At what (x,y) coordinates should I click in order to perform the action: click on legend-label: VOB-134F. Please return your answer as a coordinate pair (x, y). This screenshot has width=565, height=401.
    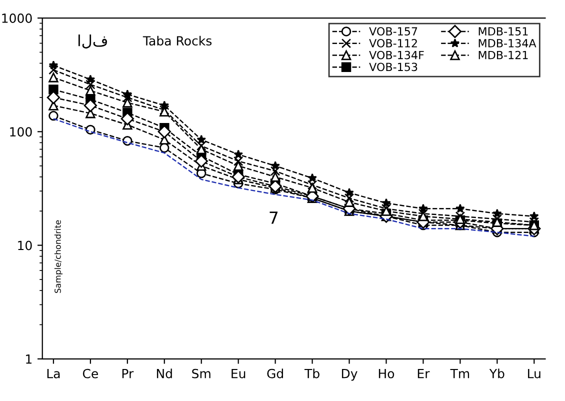
    Looking at the image, I should click on (396, 55).